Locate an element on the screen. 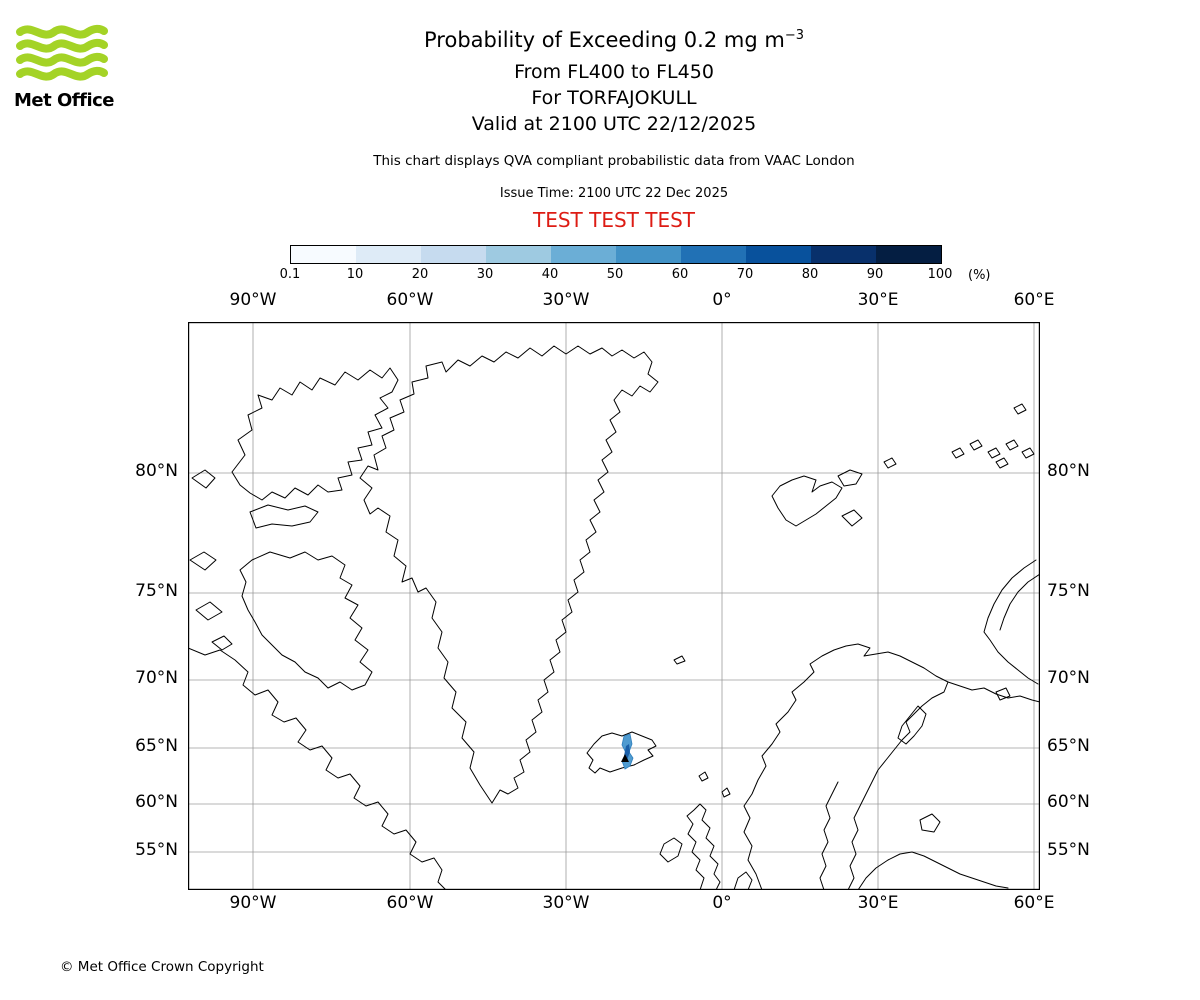 The image size is (1200, 1000). lat-label-left: 80°N is located at coordinates (156, 471).